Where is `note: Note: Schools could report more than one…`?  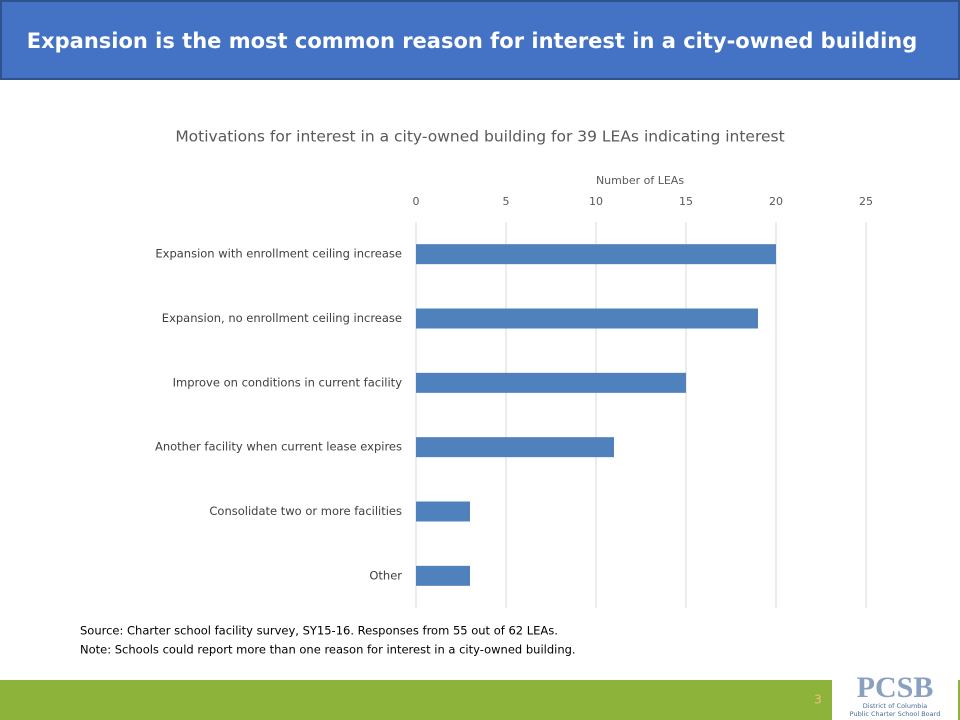 note: Note: Schools could report more than one… is located at coordinates (328, 650).